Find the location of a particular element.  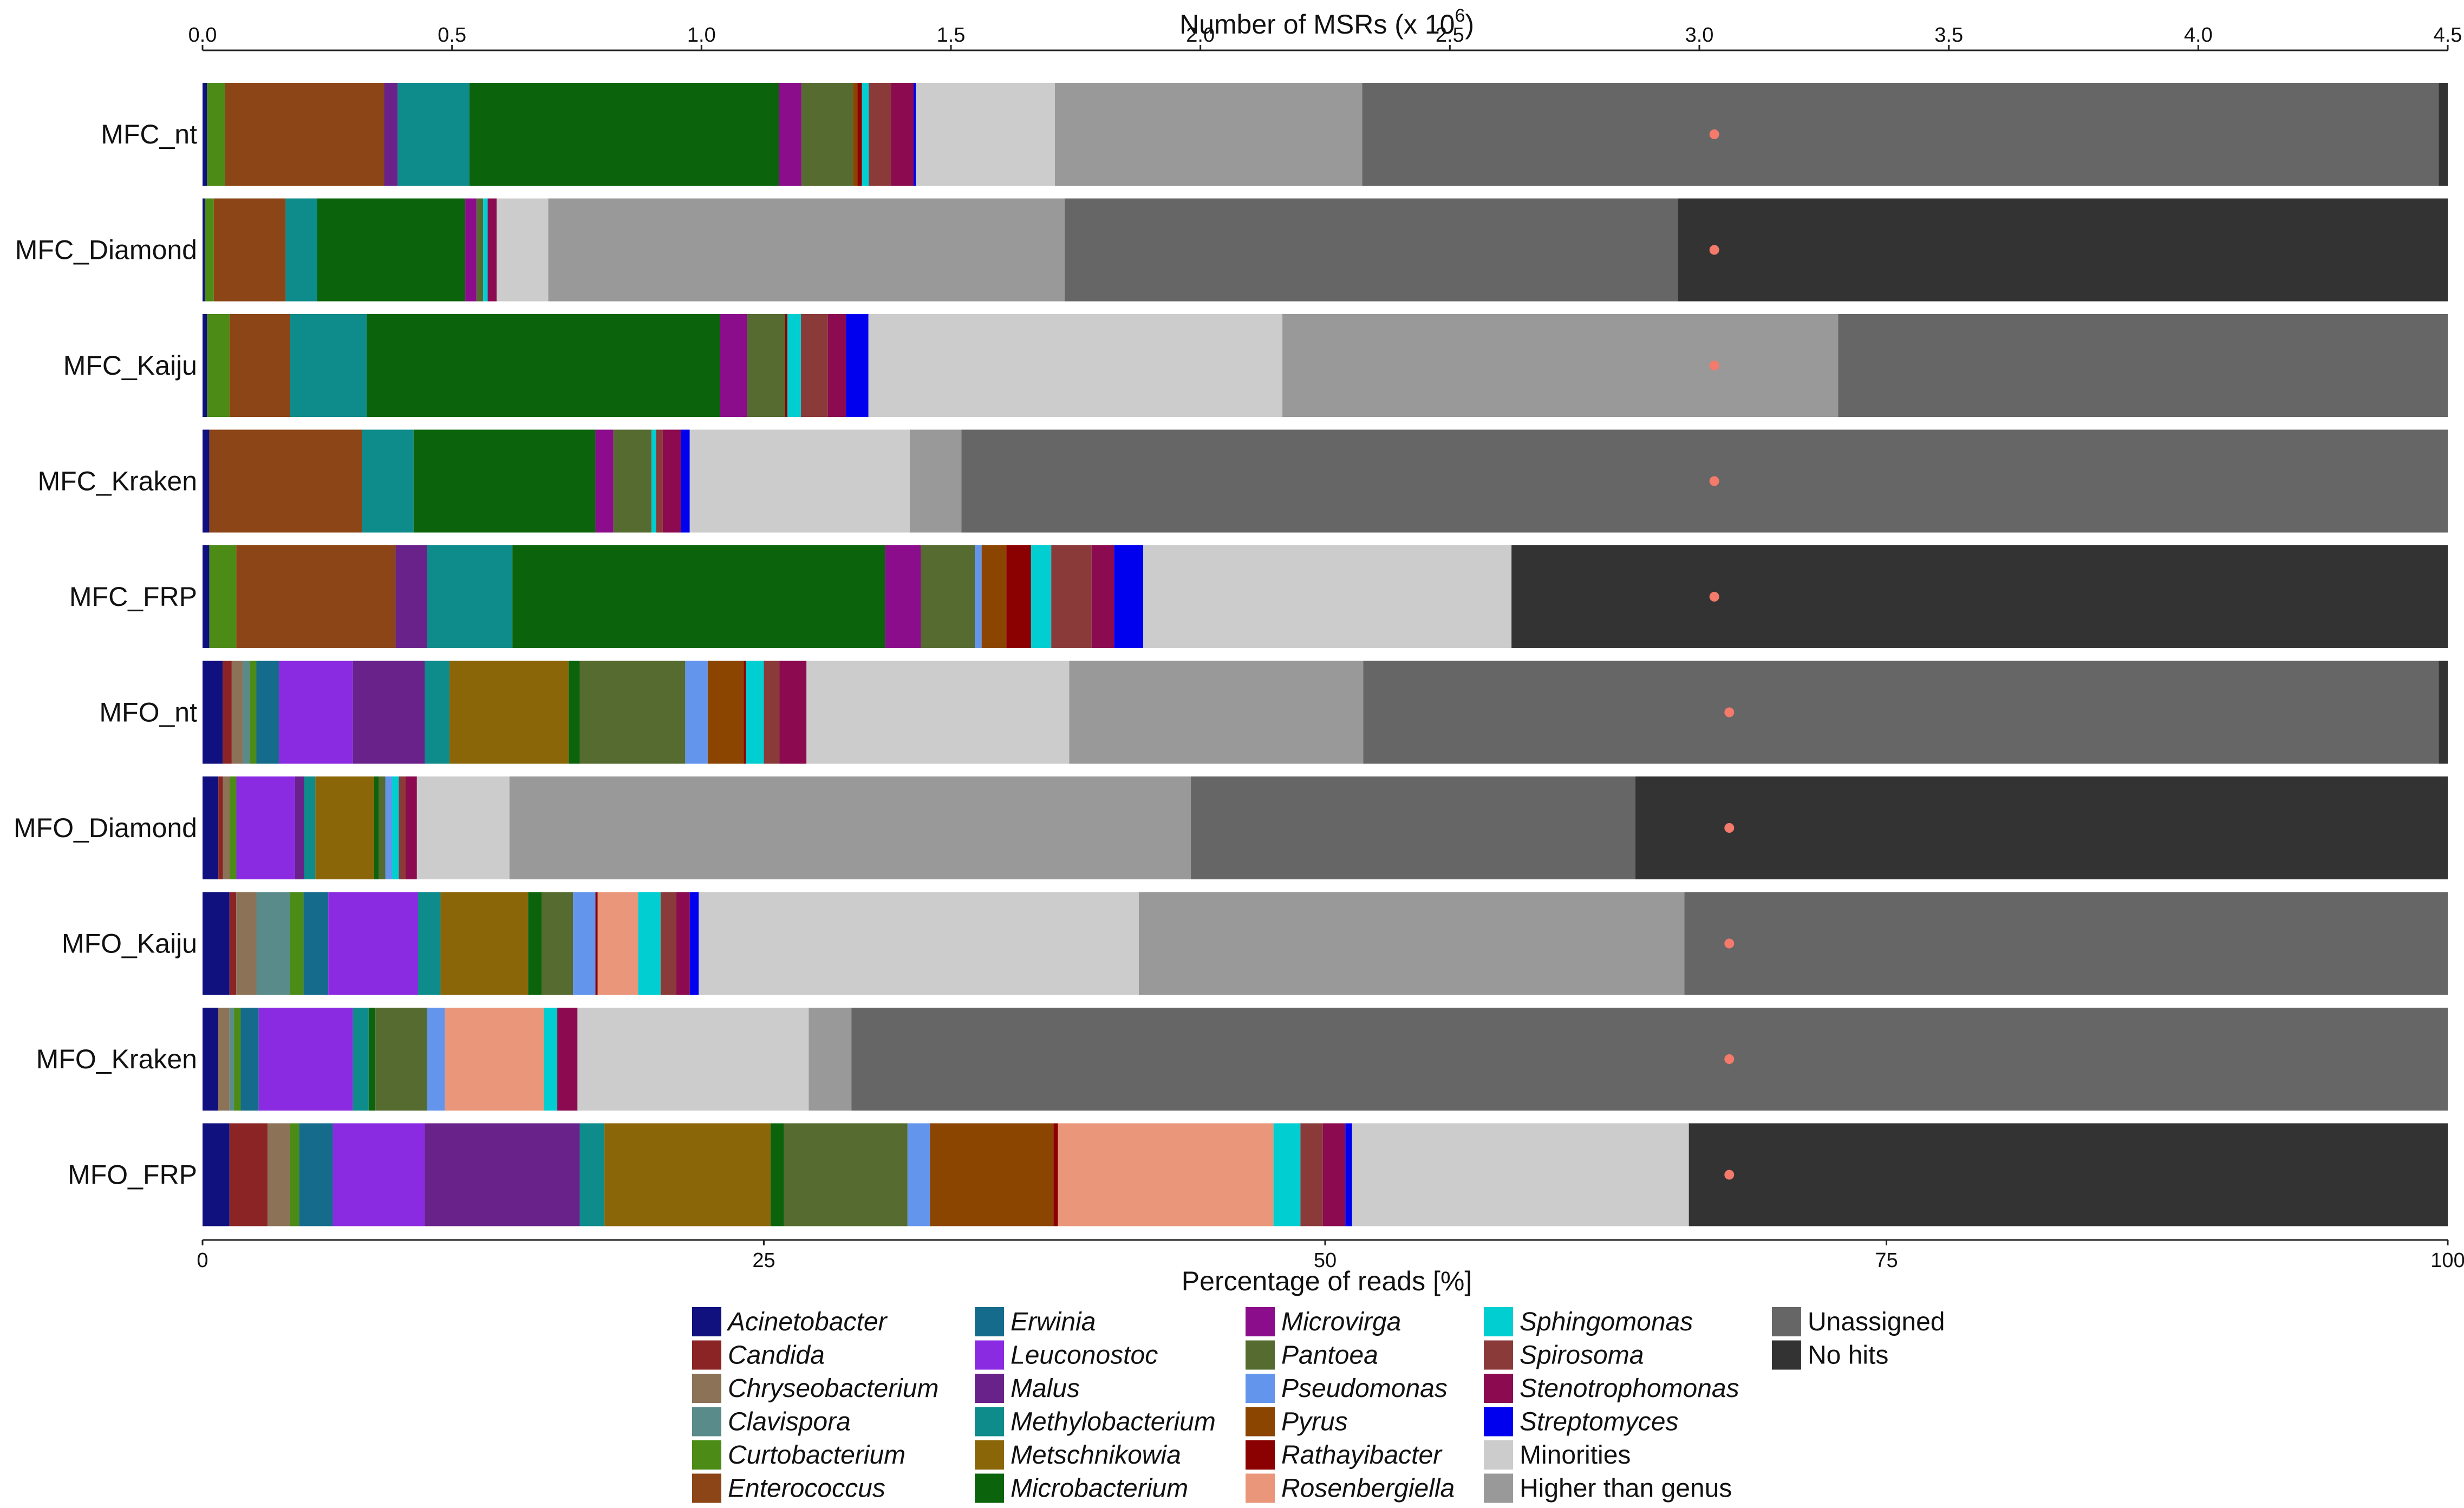

top-tick-label: 2.5 is located at coordinates (1450, 35).